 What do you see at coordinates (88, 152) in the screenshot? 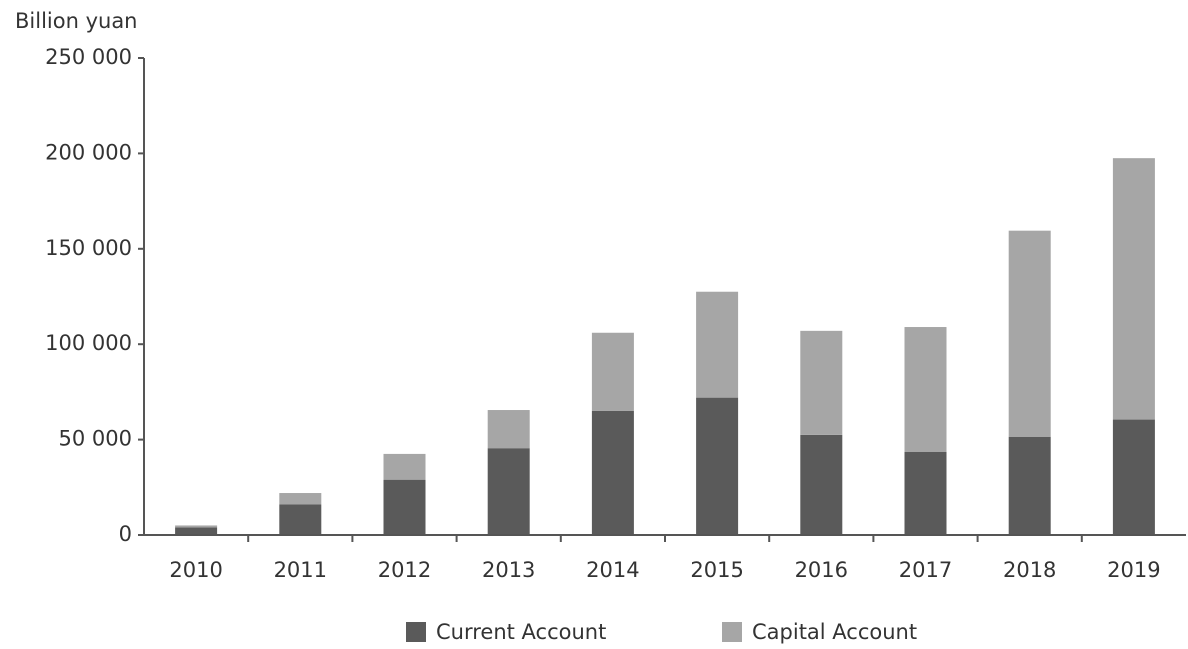
I see `y-tick-label: 200 000` at bounding box center [88, 152].